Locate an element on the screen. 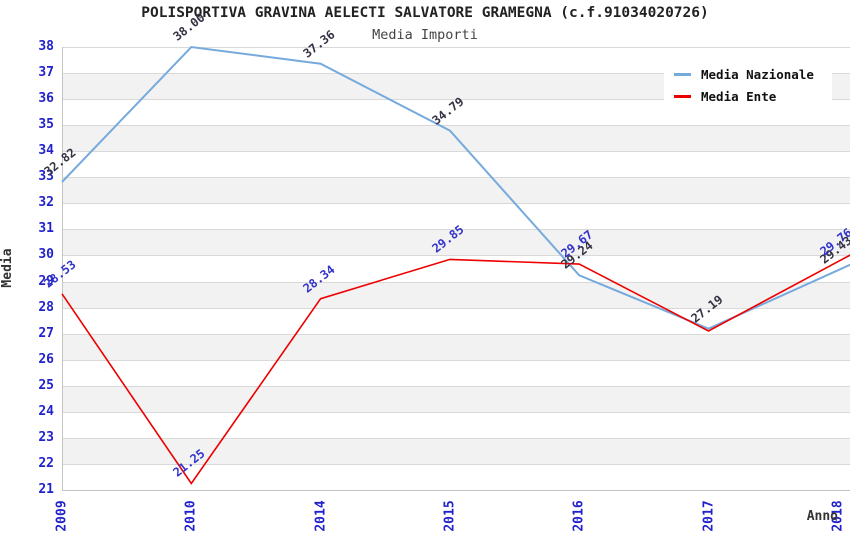 The width and height of the screenshot is (850, 550). legend-item-media-nazionale: Media Nazionale is located at coordinates (749, 74).